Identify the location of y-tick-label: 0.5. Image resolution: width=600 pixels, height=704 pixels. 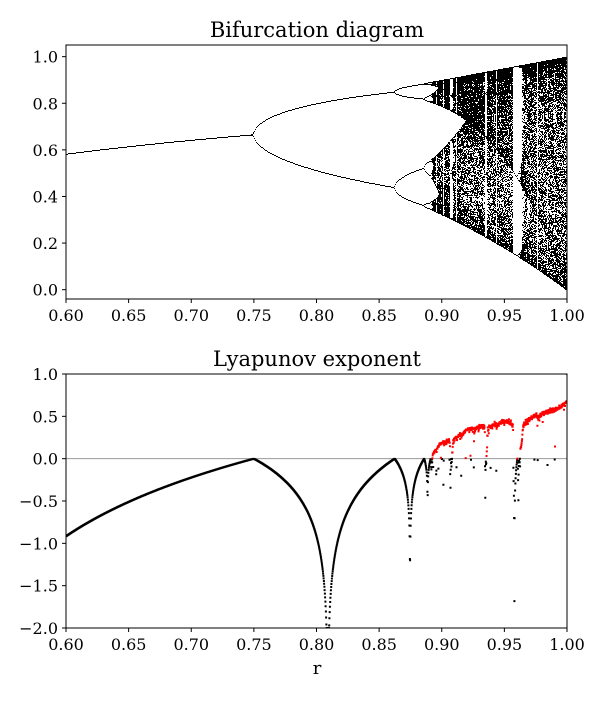
(45, 416).